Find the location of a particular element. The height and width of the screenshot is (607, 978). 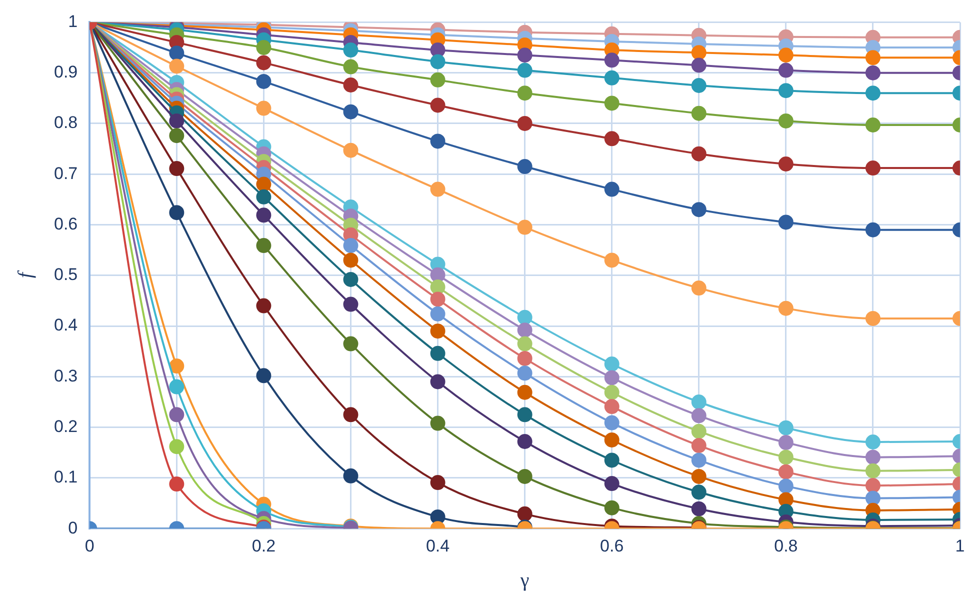

y-axis-title: f is located at coordinates (25, 274).